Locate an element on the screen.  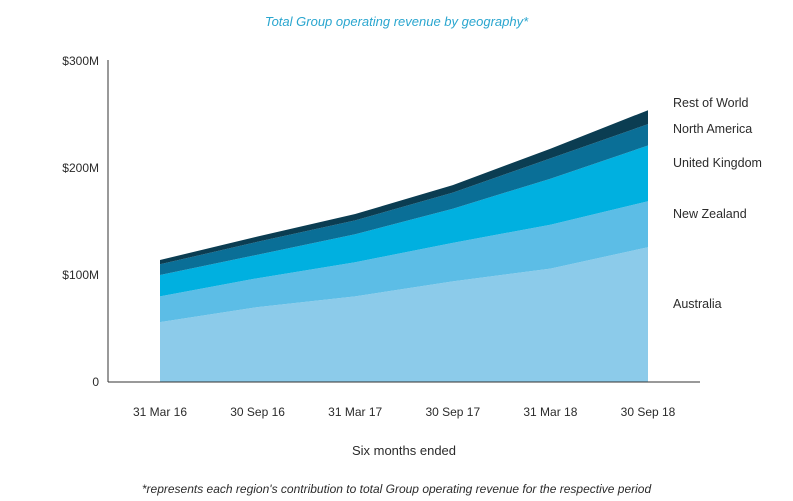
area-new-zealand is located at coordinates (404, 262).